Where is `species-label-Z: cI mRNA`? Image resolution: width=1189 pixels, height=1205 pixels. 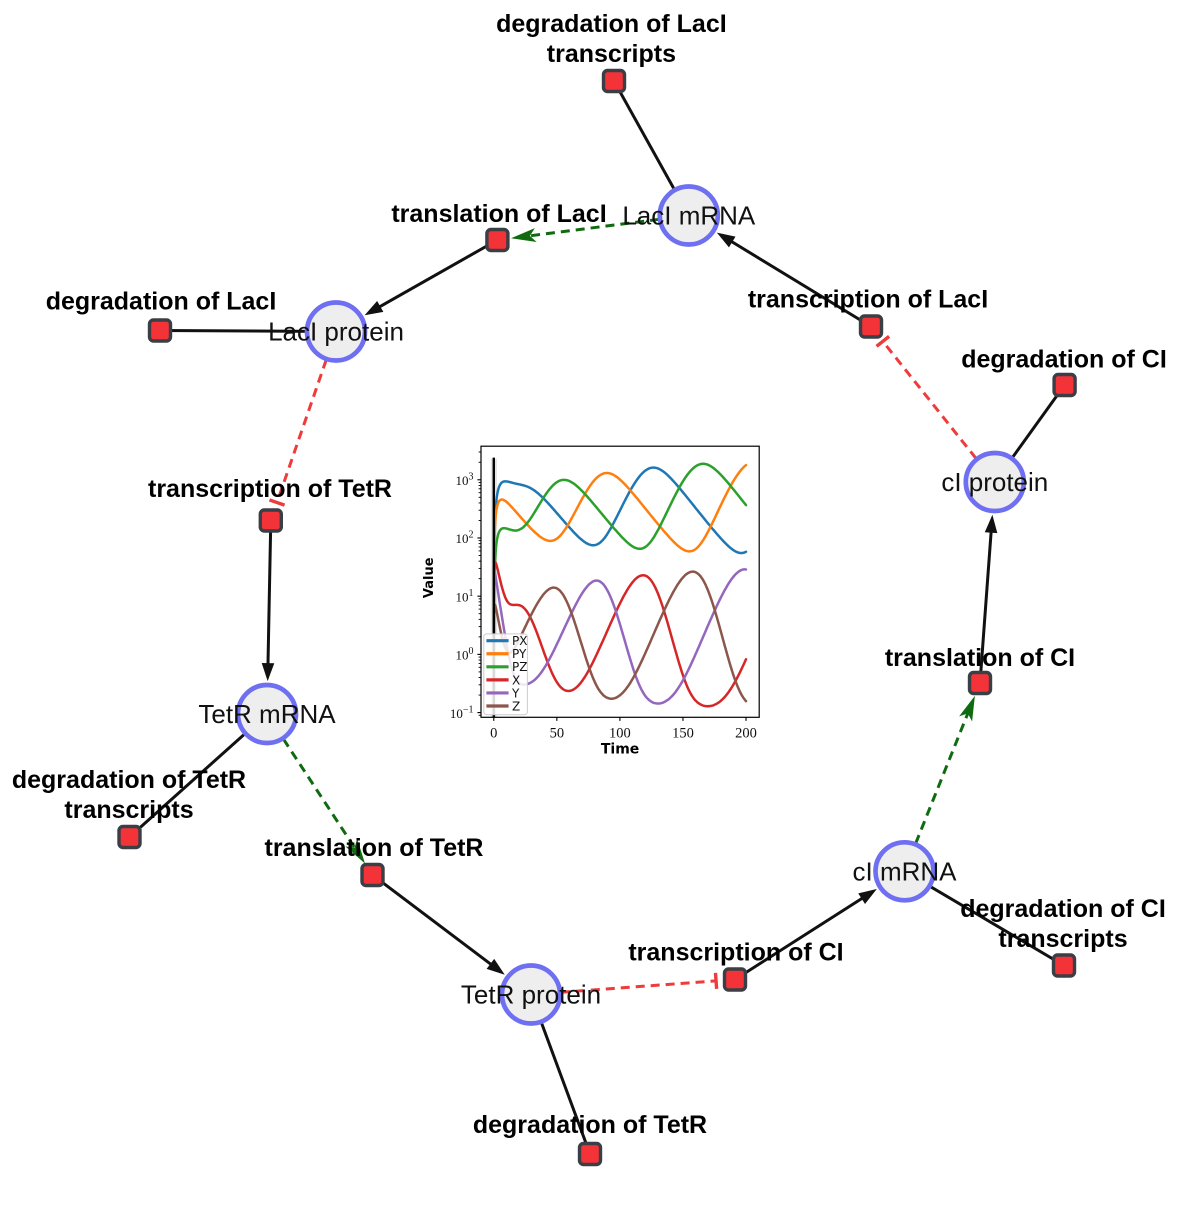 species-label-Z: cI mRNA is located at coordinates (905, 871).